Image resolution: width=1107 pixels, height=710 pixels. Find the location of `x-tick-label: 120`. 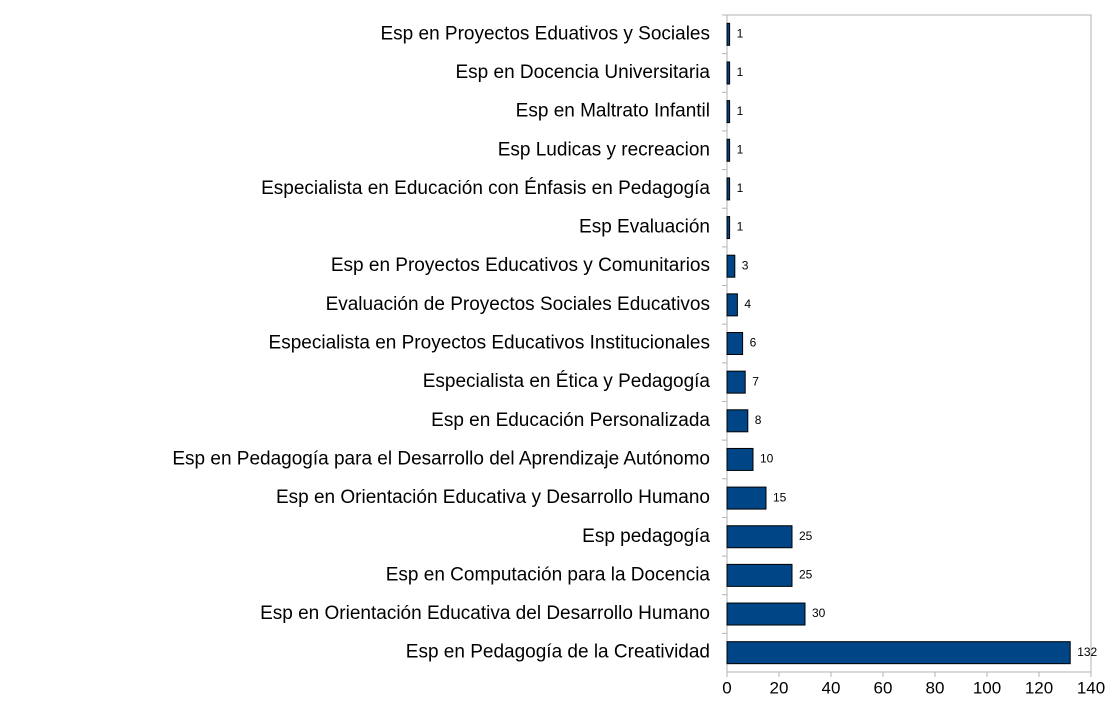

x-tick-label: 120 is located at coordinates (1039, 687).